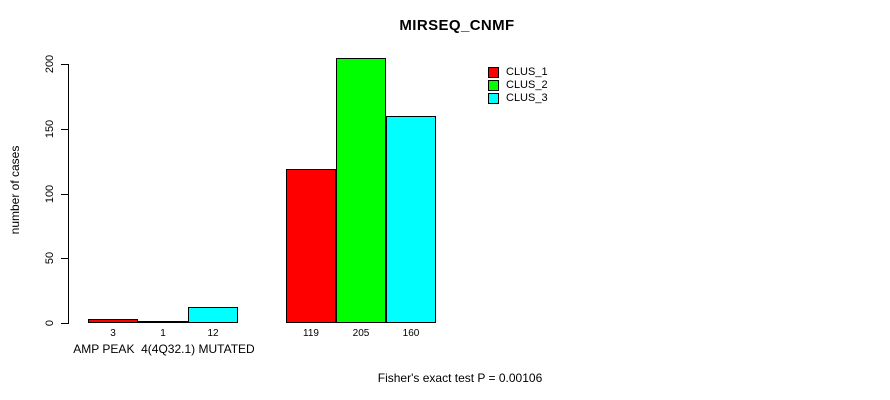 The height and width of the screenshot is (400, 890). I want to click on y-axis-line, so click(68, 194).